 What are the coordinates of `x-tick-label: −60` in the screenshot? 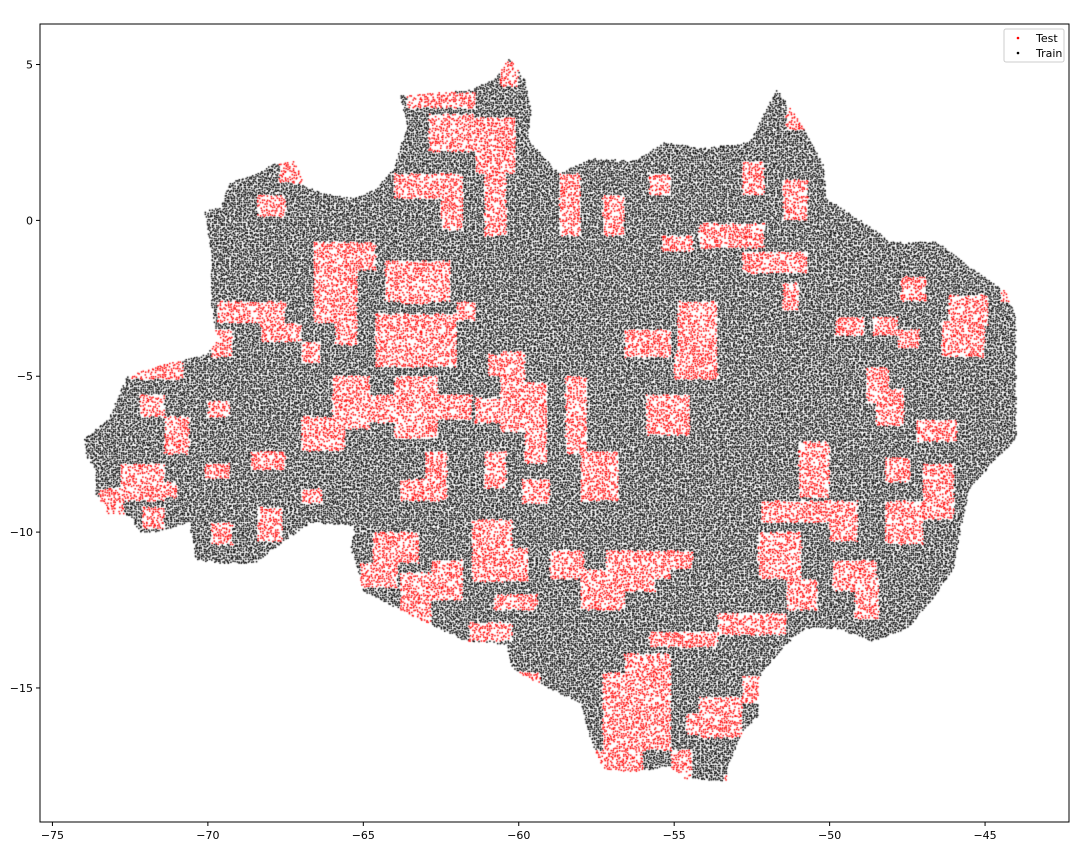 It's located at (518, 835).